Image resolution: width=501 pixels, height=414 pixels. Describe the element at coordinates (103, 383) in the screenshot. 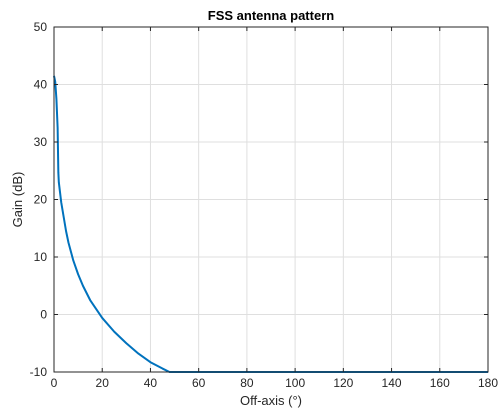

I see `x-tick-label: 20` at that location.